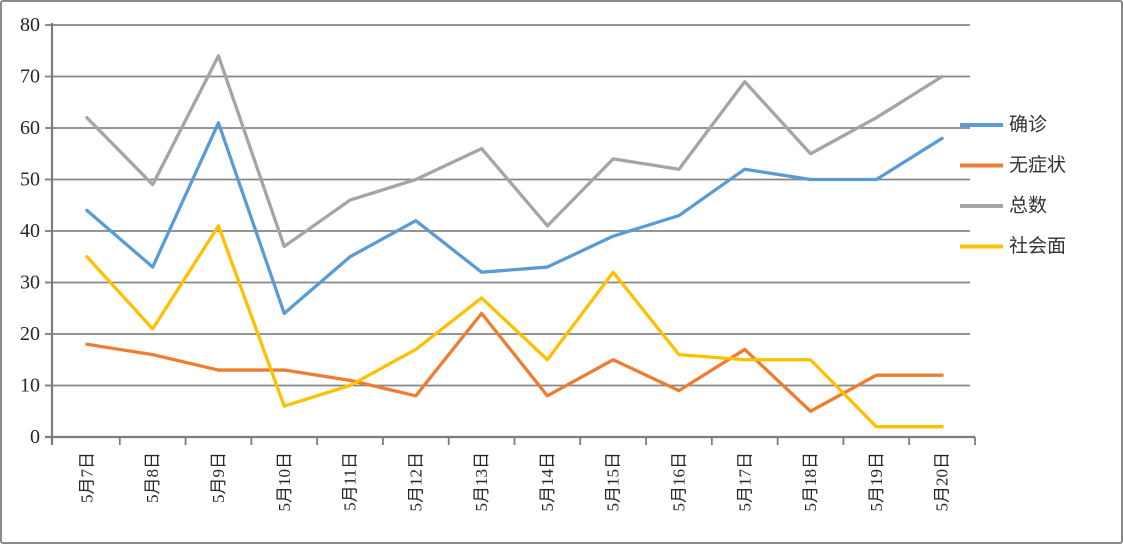 The image size is (1123, 544). What do you see at coordinates (547, 482) in the screenshot?
I see `x-tick-label: 5月14日` at bounding box center [547, 482].